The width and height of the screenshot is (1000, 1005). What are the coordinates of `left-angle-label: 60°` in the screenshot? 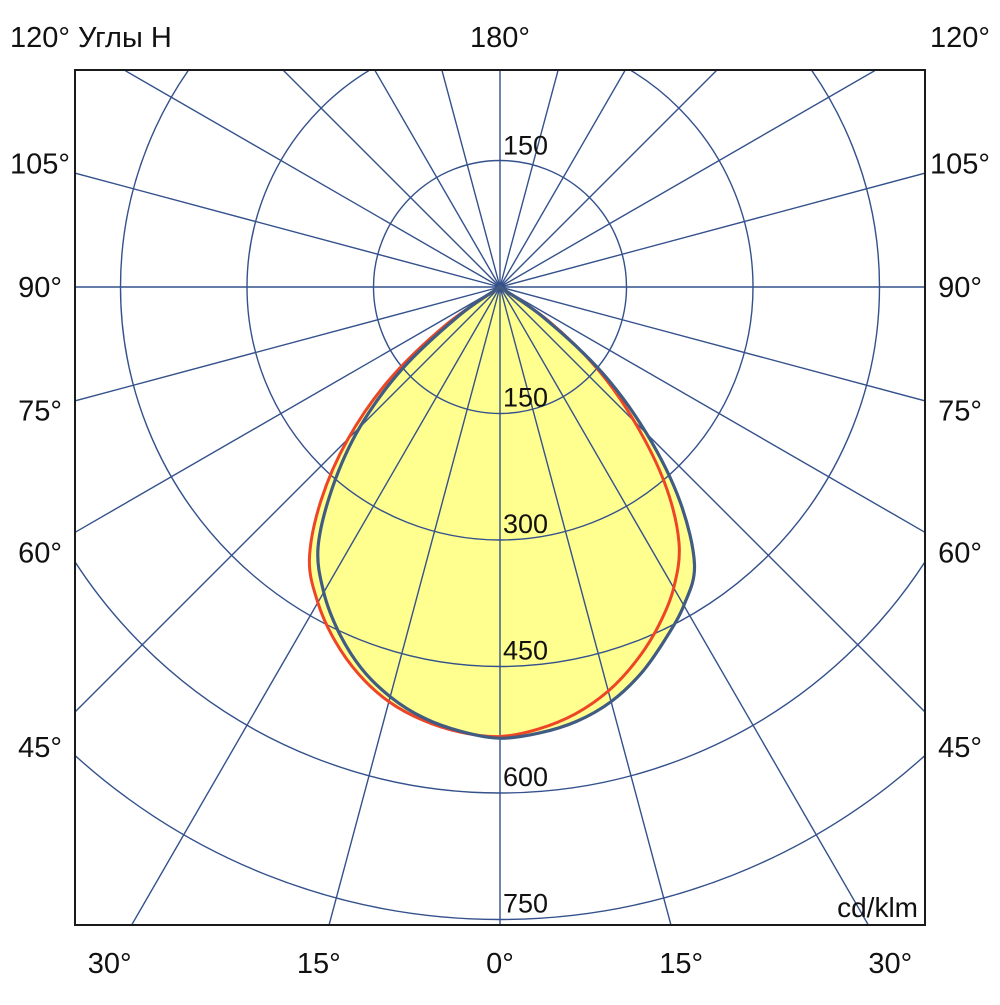 It's located at (40, 554).